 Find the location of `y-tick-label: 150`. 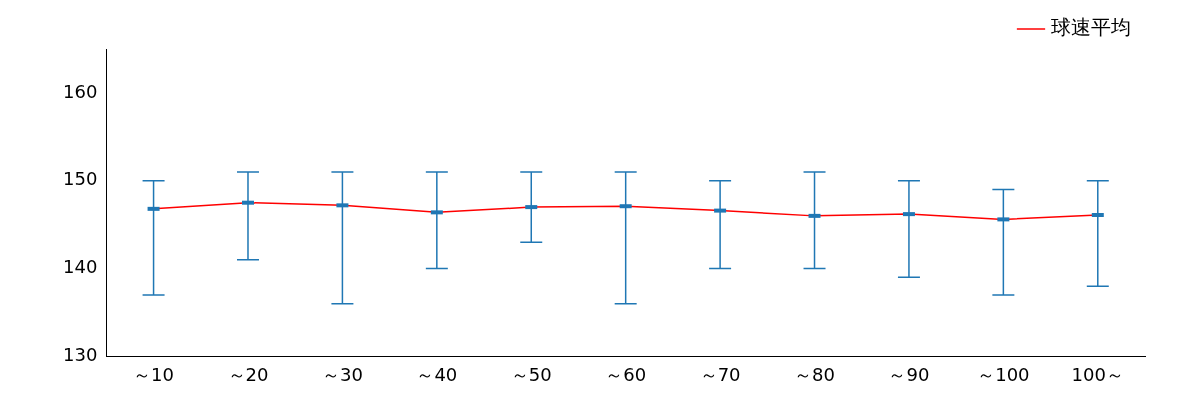

y-tick-label: 150 is located at coordinates (80, 179).